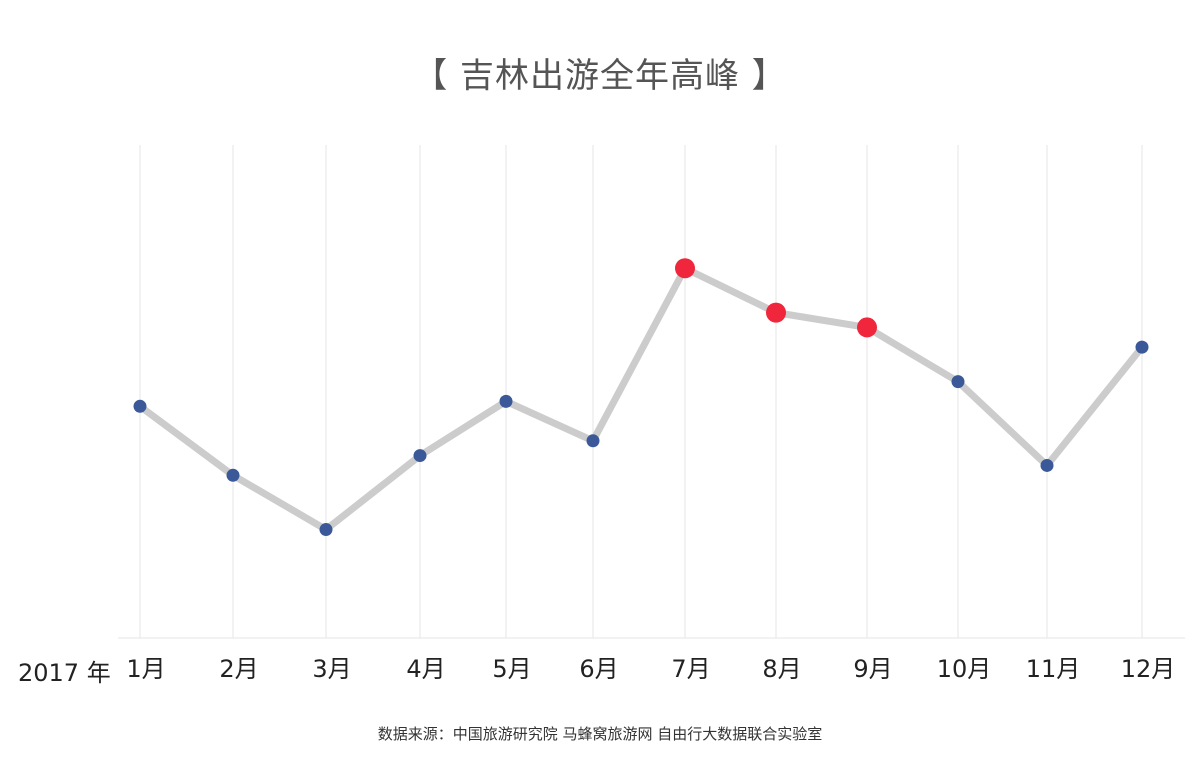 The width and height of the screenshot is (1200, 782). Describe the element at coordinates (600, 734) in the screenshot. I see `data-source-note: 数据来源：中国旅游研究院 马蜂窝旅游网 自由行大数据联合实验室` at that location.